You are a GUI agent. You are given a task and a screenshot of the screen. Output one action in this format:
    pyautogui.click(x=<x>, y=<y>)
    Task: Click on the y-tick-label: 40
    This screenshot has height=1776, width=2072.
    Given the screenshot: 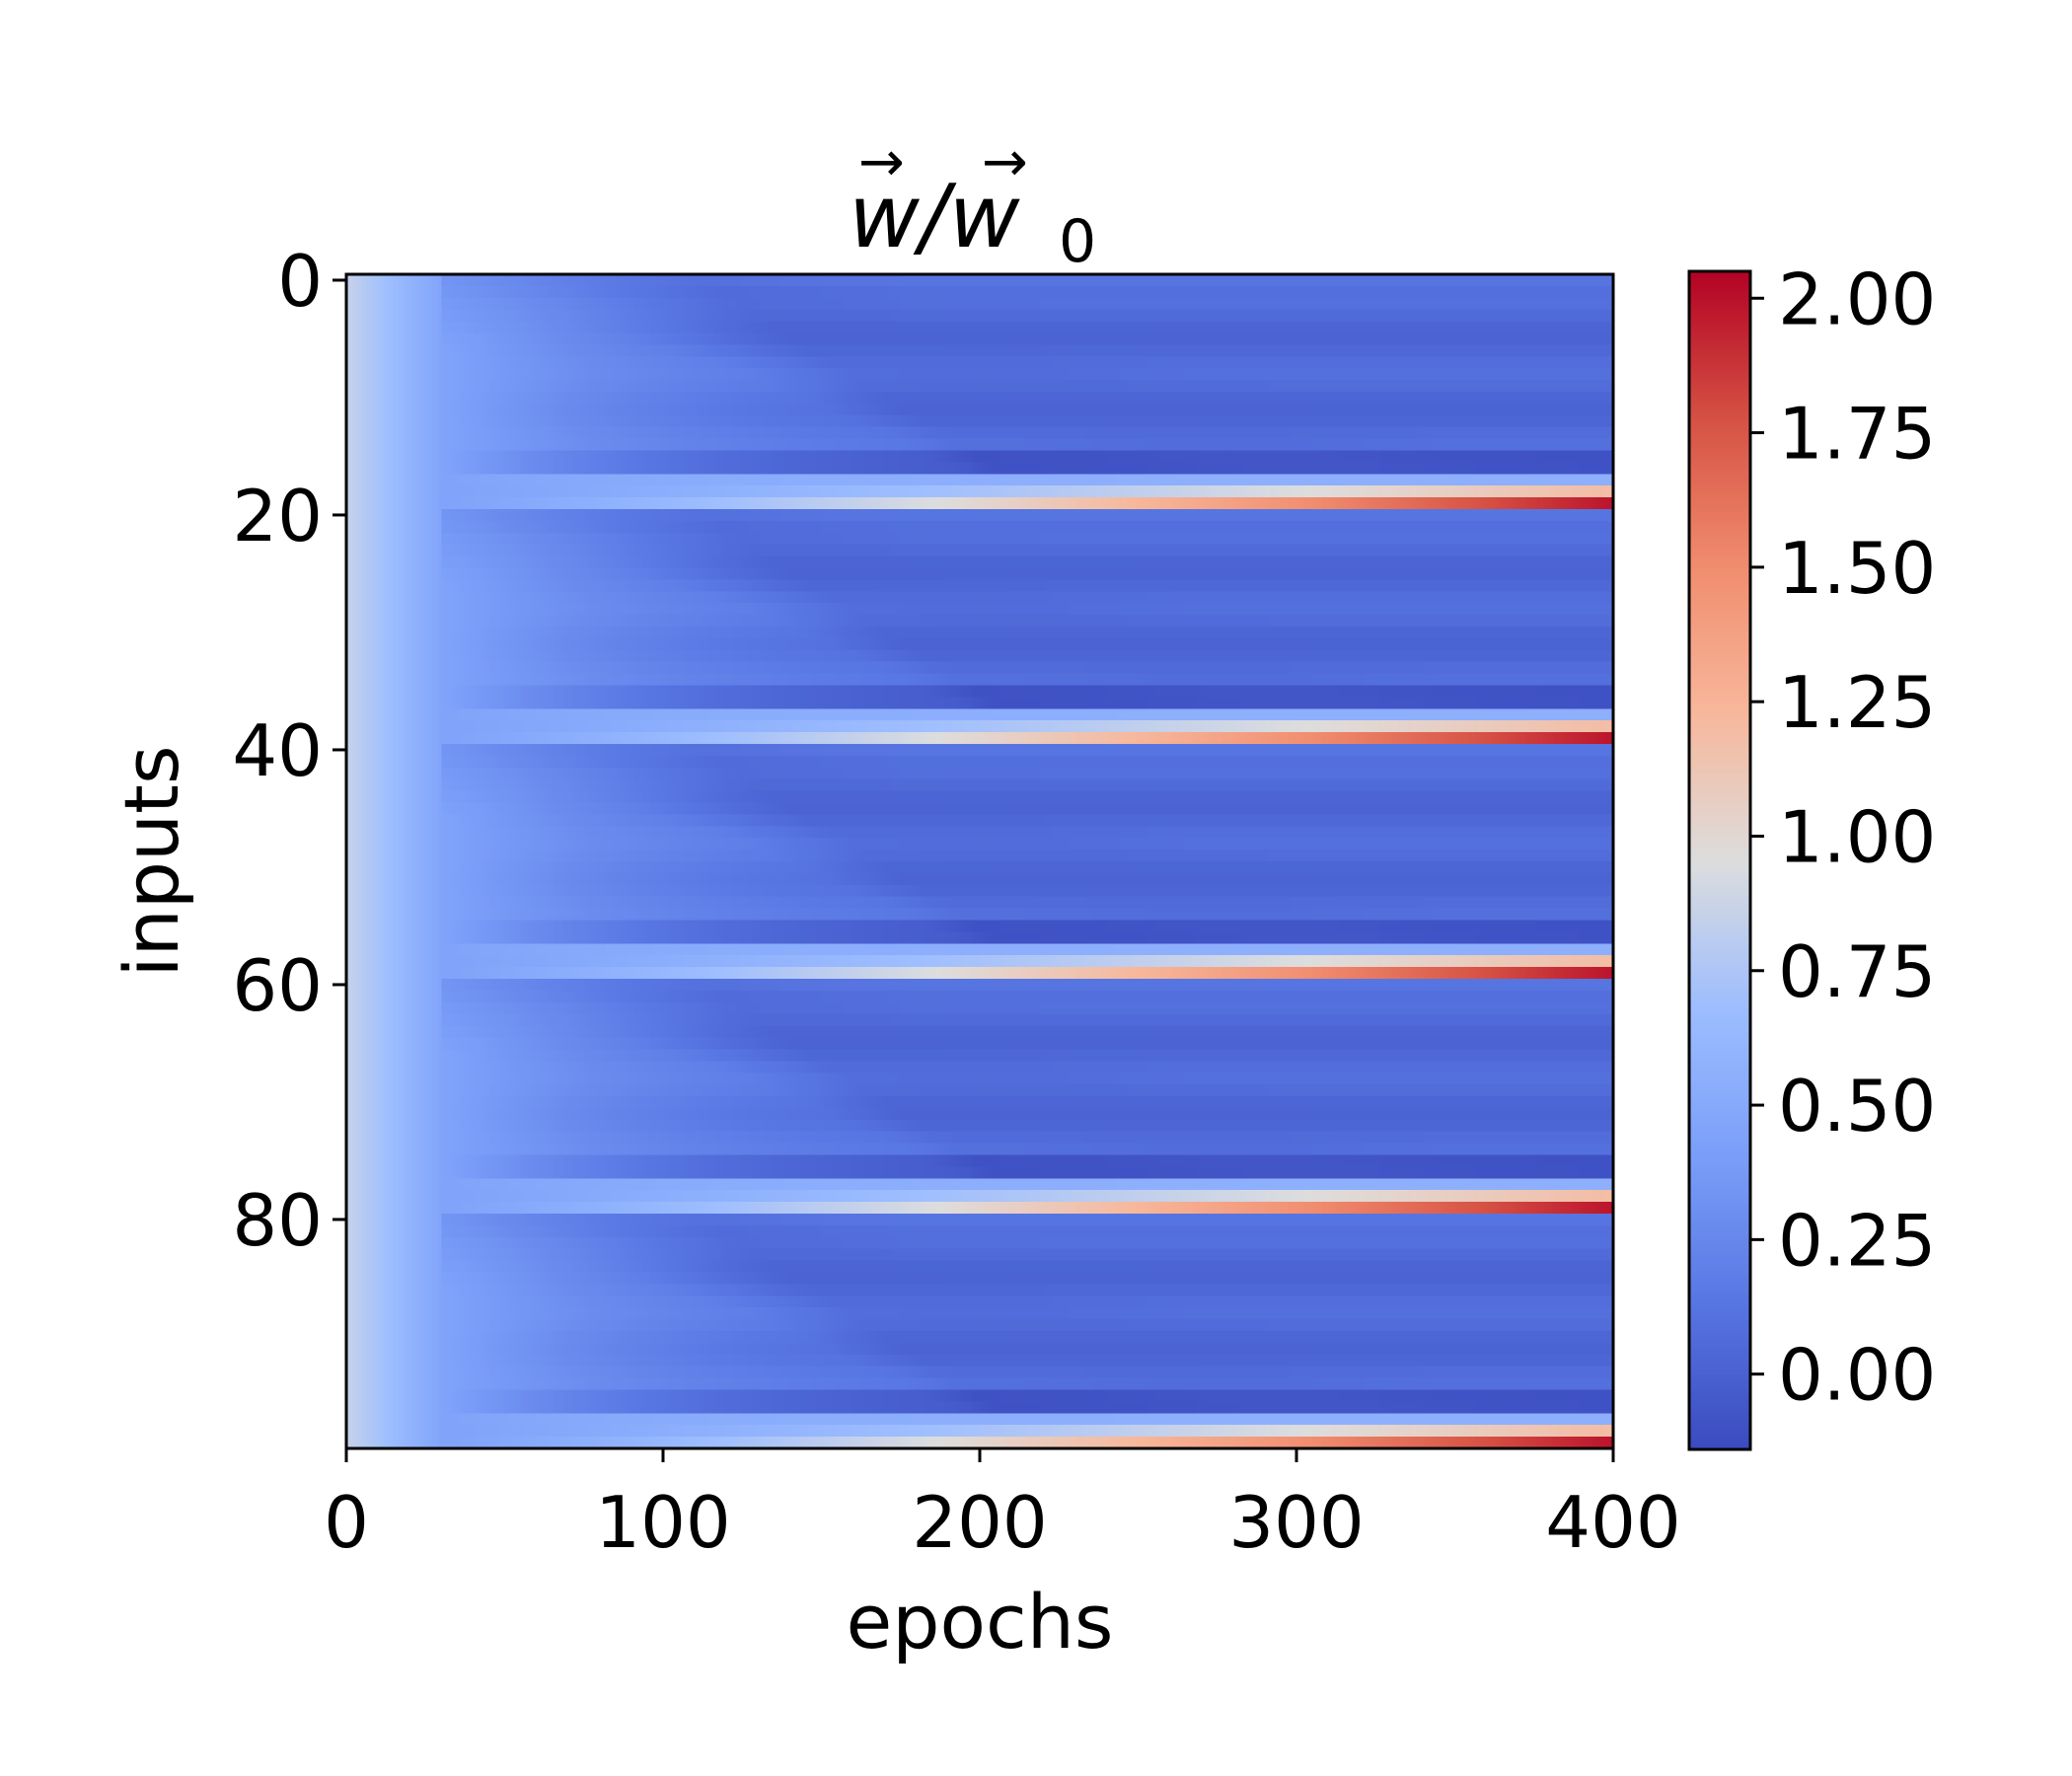 What is the action you would take?
    pyautogui.click(x=277, y=751)
    